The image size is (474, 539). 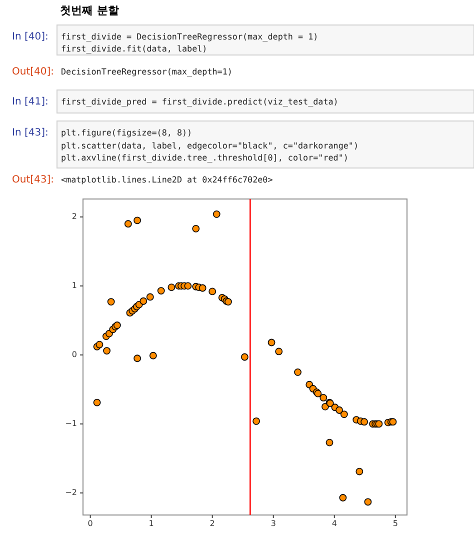 I want to click on y-tick-label: 1, so click(x=74, y=285).